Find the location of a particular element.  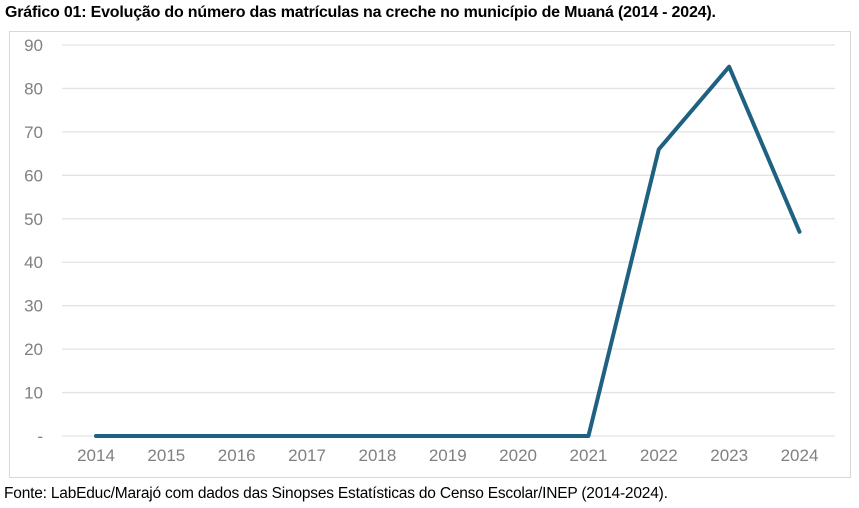

x-tick-label: 2018 is located at coordinates (377, 455).